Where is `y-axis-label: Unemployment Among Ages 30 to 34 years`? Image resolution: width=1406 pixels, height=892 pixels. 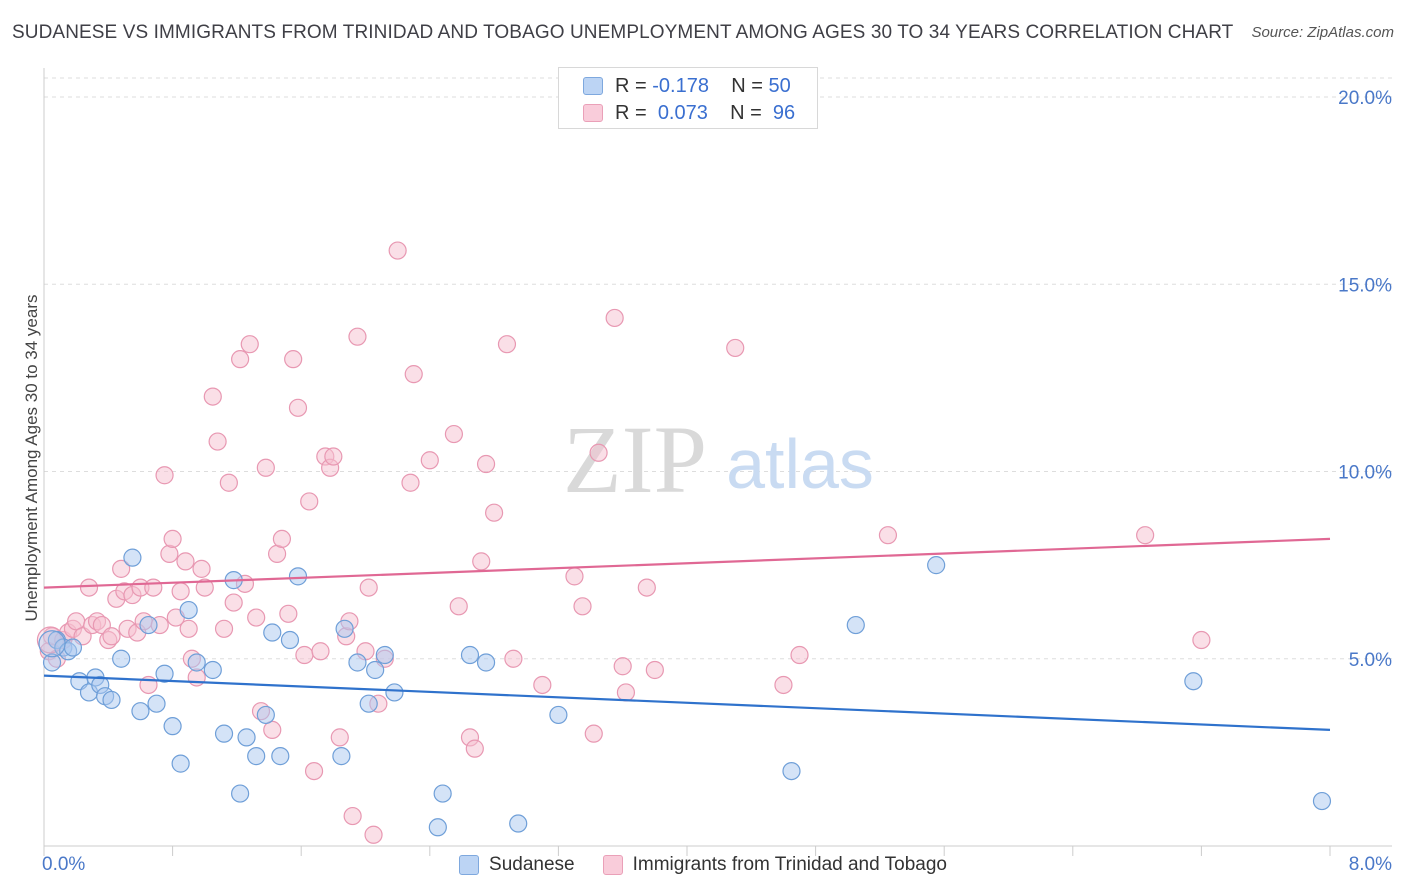 y-axis-label: Unemployment Among Ages 30 to 34 years is located at coordinates (31, 458).